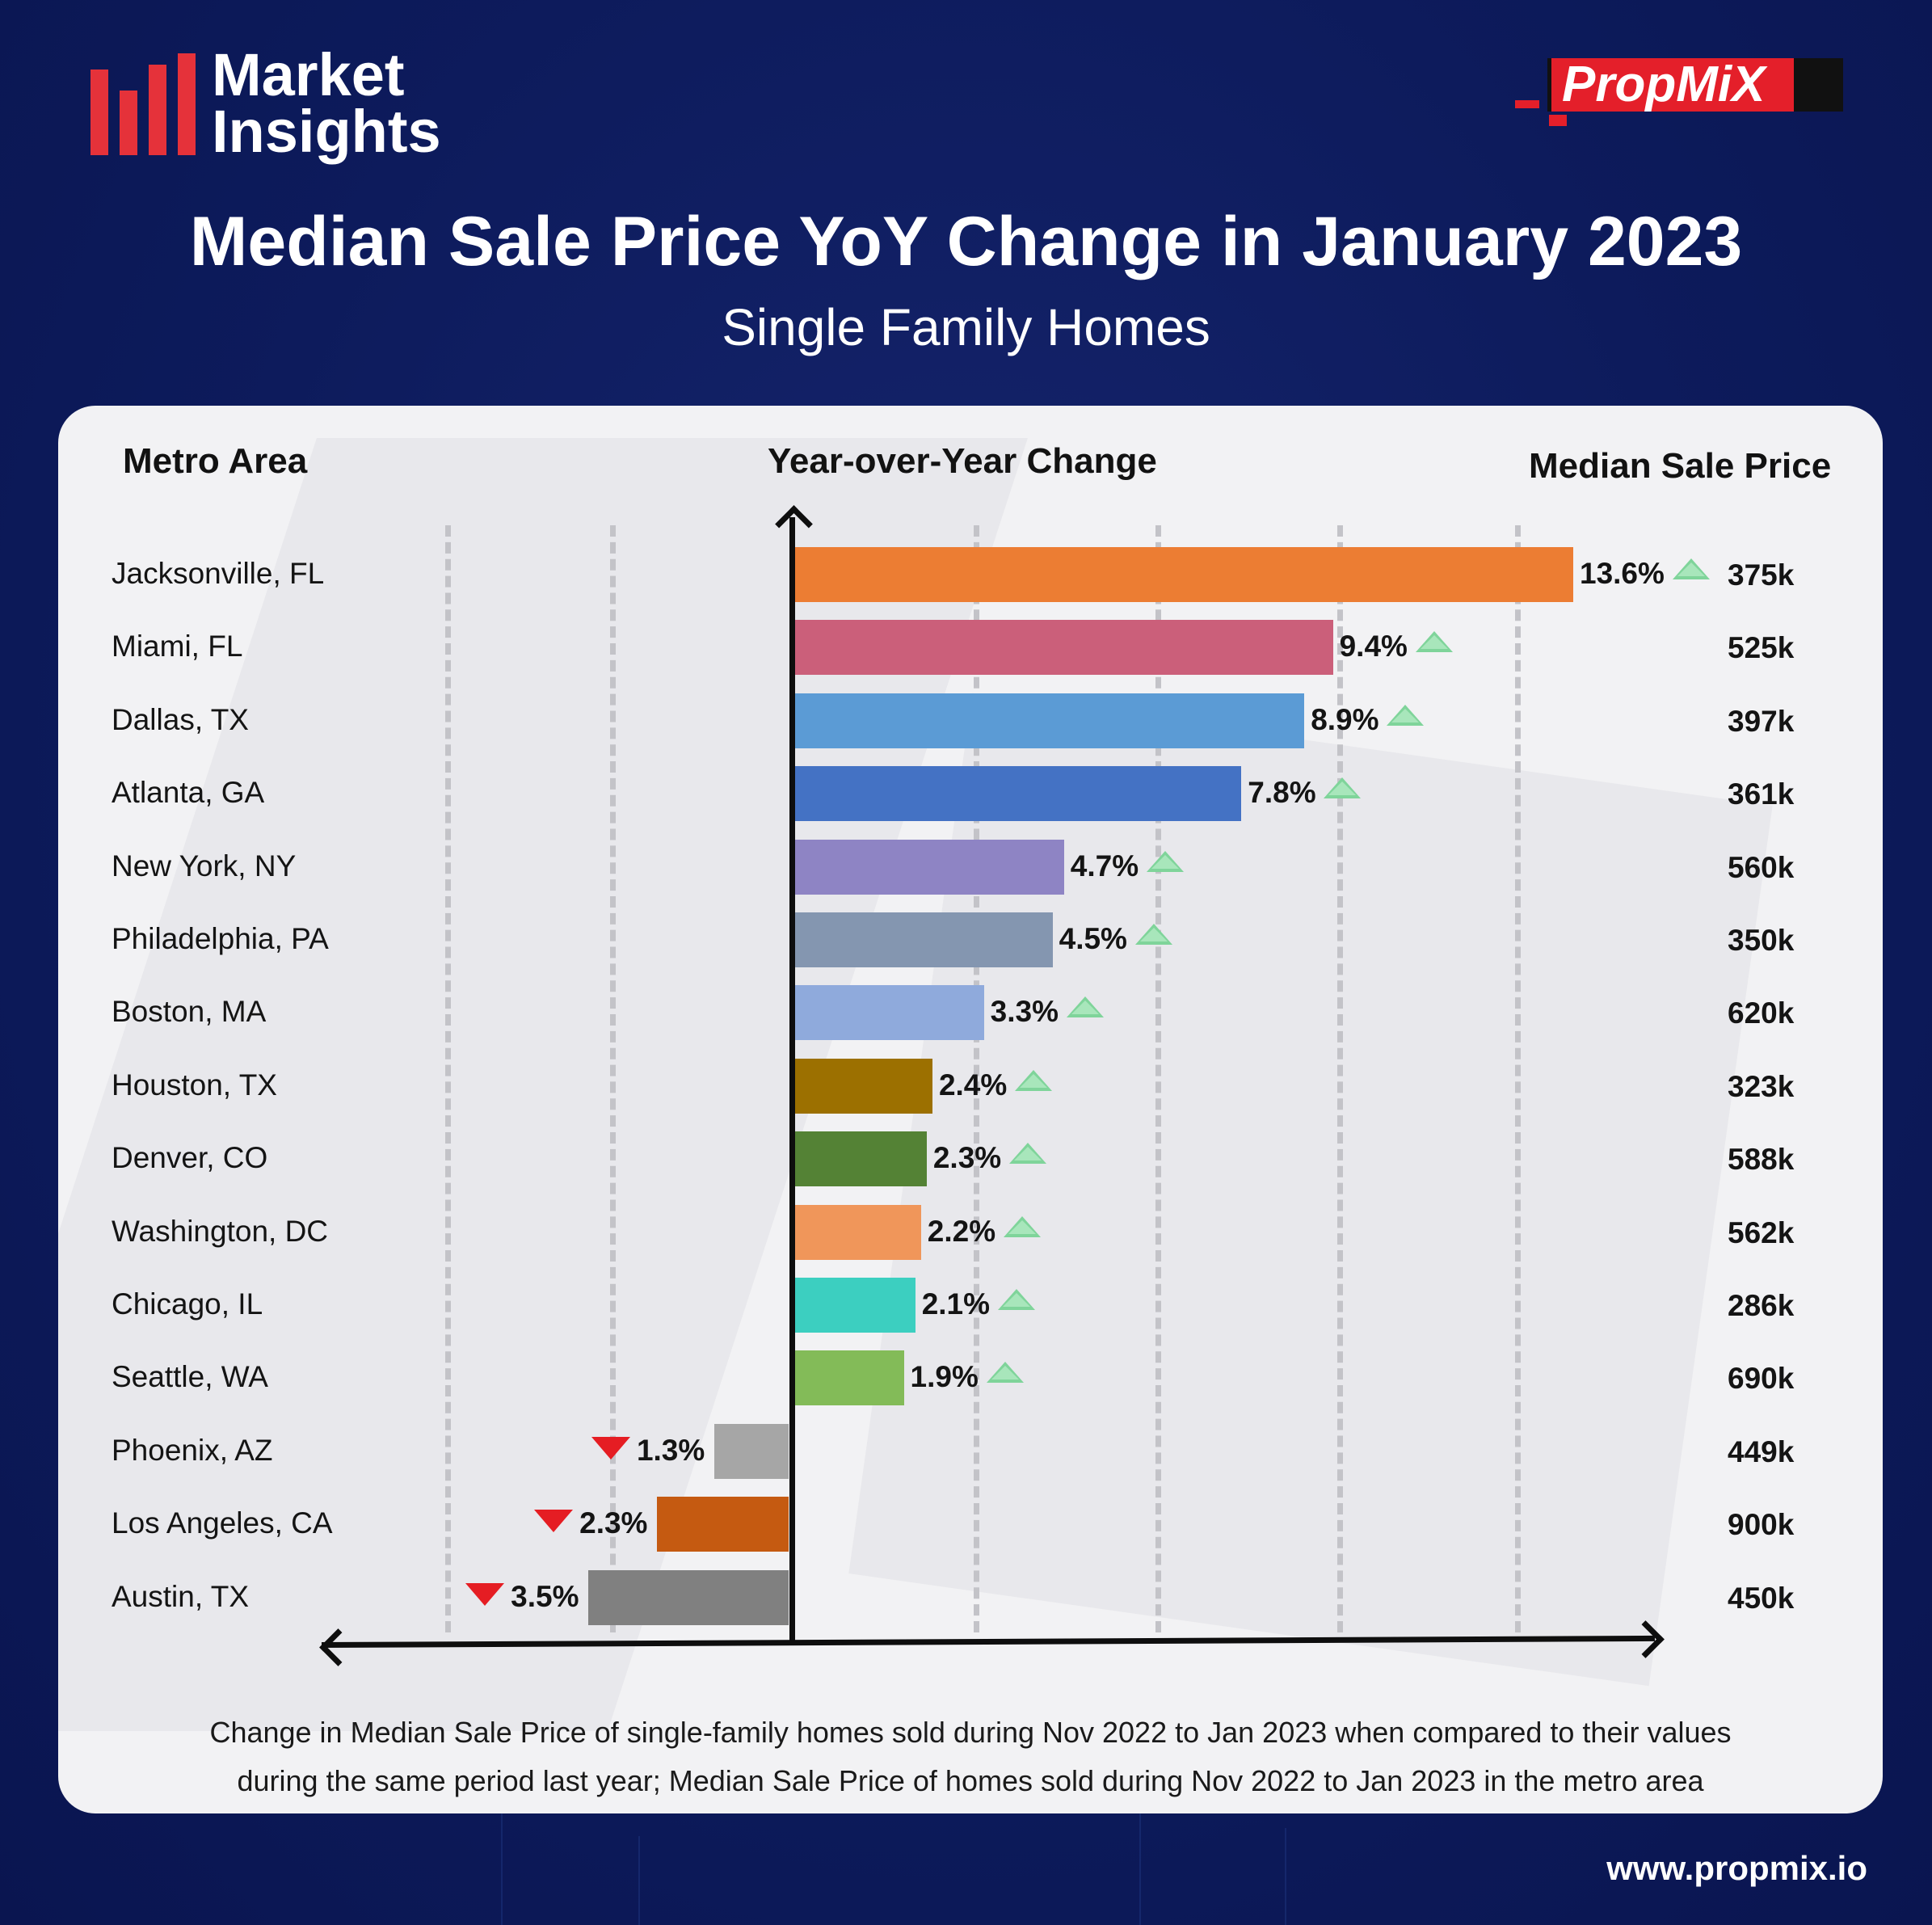  What do you see at coordinates (177, 646) in the screenshot?
I see `metro-label-miami-fl: Miami, FL` at bounding box center [177, 646].